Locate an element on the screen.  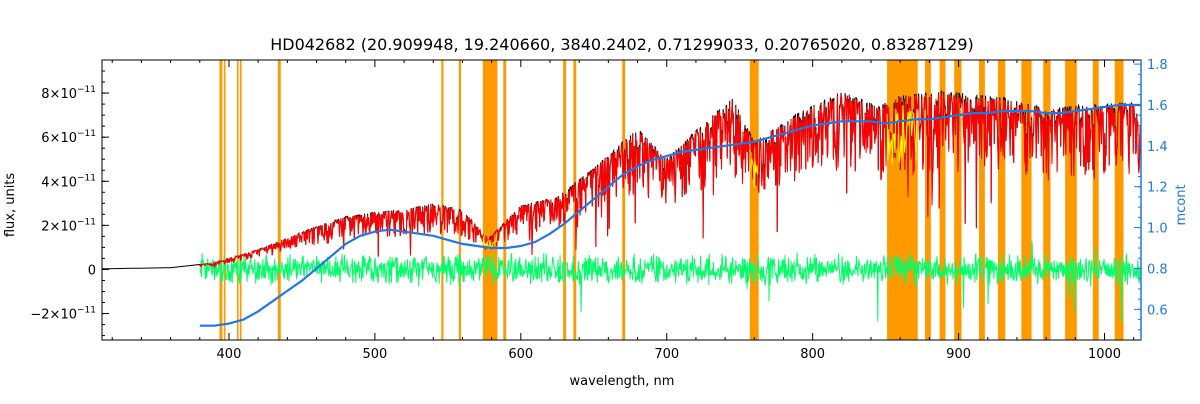
y-tick-label: −2×10⁻¹¹ is located at coordinates (63, 314).